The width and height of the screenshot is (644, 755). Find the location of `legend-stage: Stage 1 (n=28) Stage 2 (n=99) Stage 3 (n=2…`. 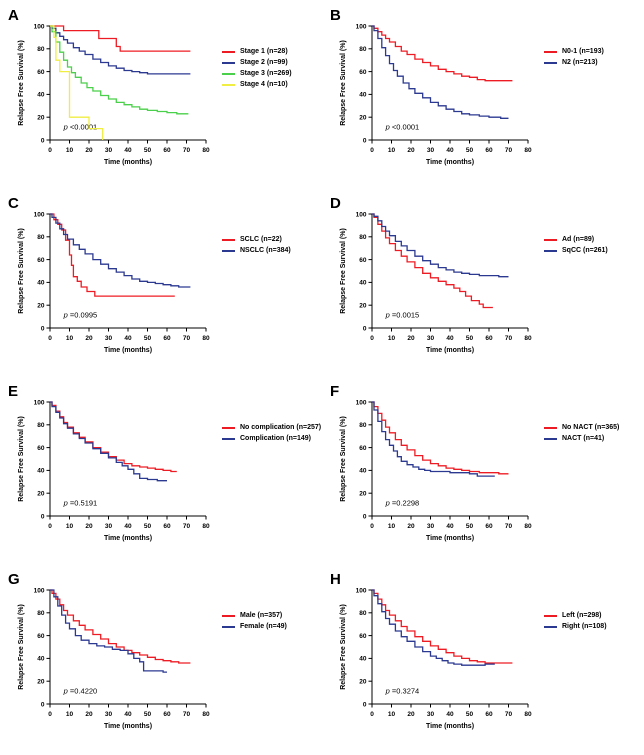

legend-stage: Stage 1 (n=28) Stage 2 (n=99) Stage 3 (n=2… is located at coordinates (257, 70).